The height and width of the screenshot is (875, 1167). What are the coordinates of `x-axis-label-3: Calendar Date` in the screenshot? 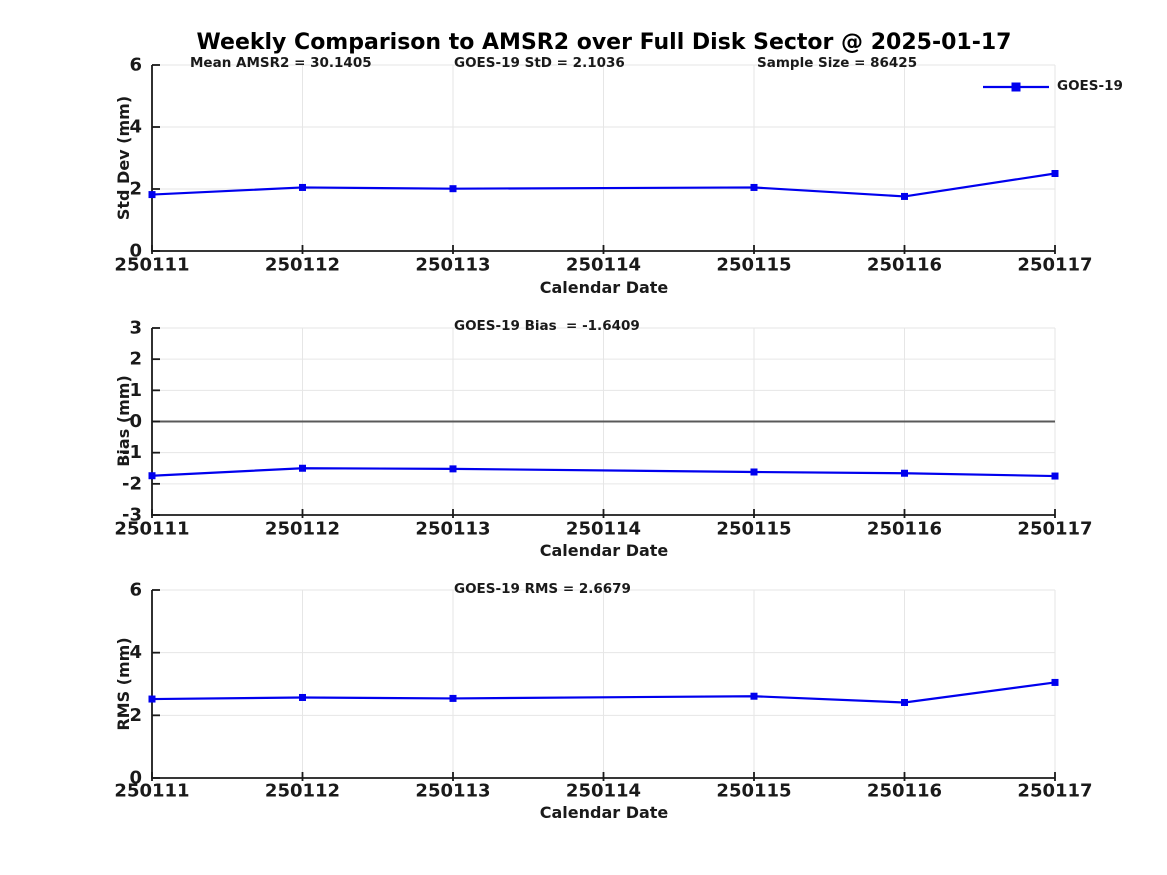 It's located at (604, 812).